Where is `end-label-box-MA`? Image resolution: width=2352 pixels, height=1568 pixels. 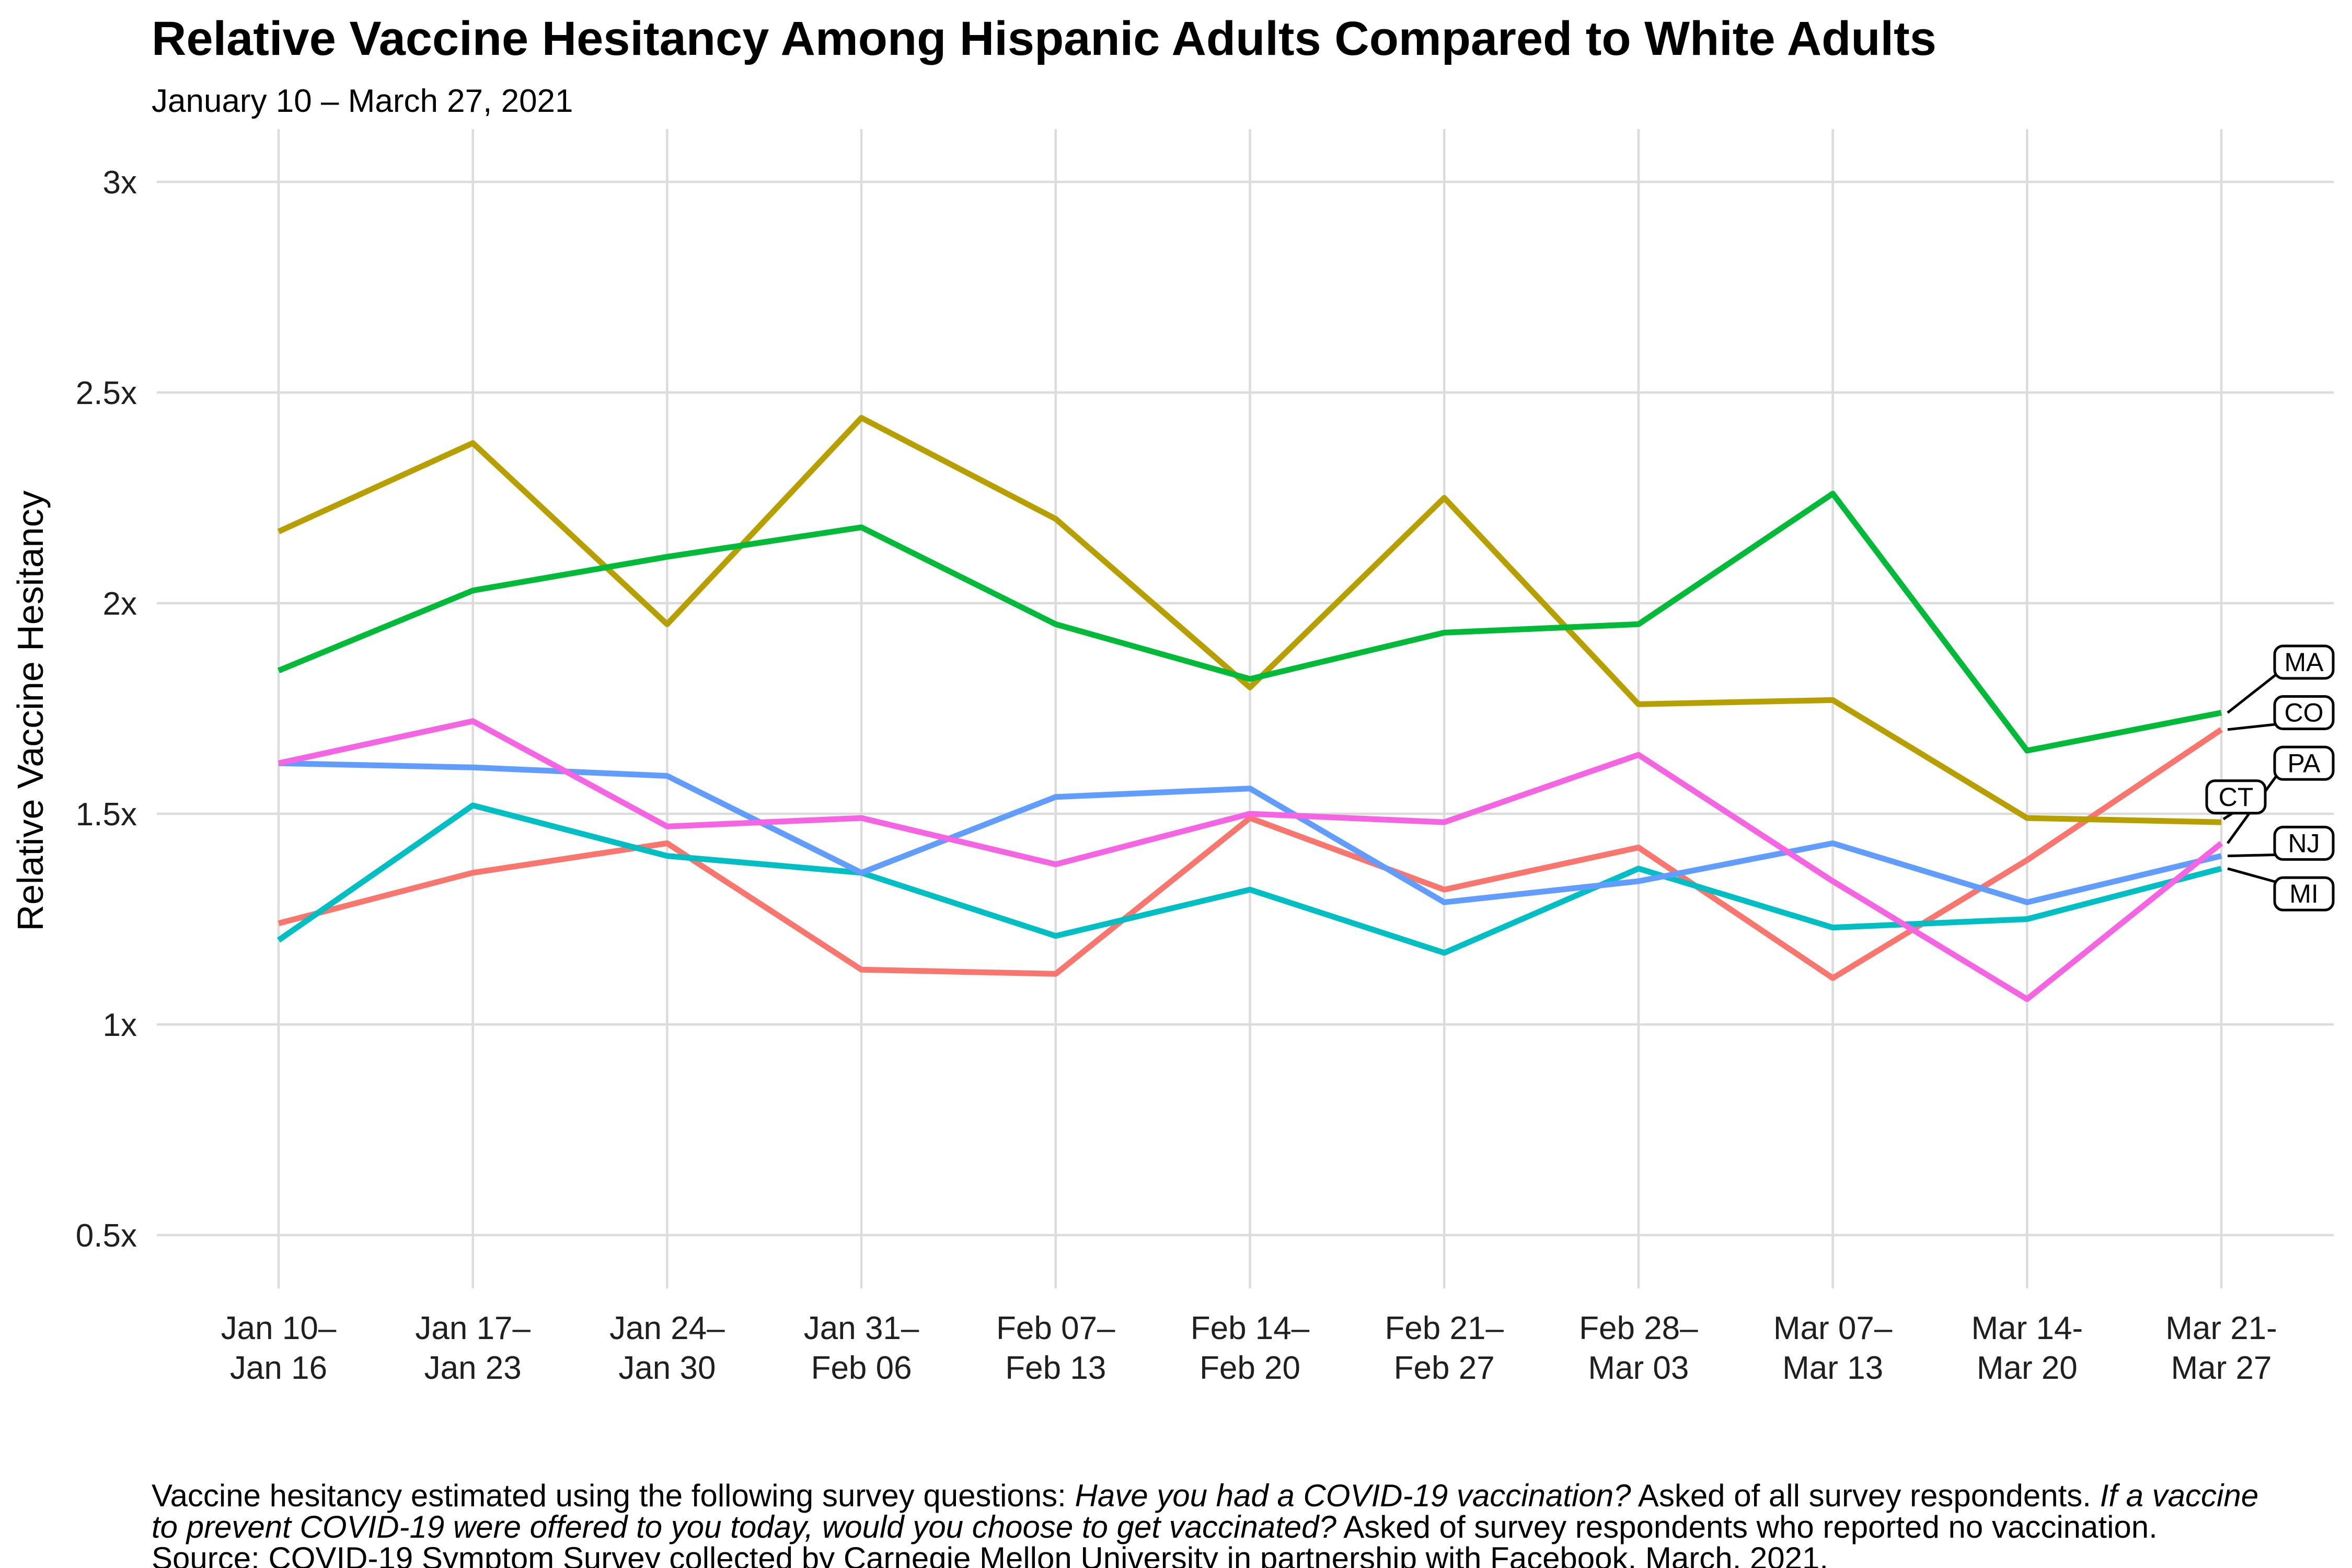
end-label-box-MA is located at coordinates (2304, 662).